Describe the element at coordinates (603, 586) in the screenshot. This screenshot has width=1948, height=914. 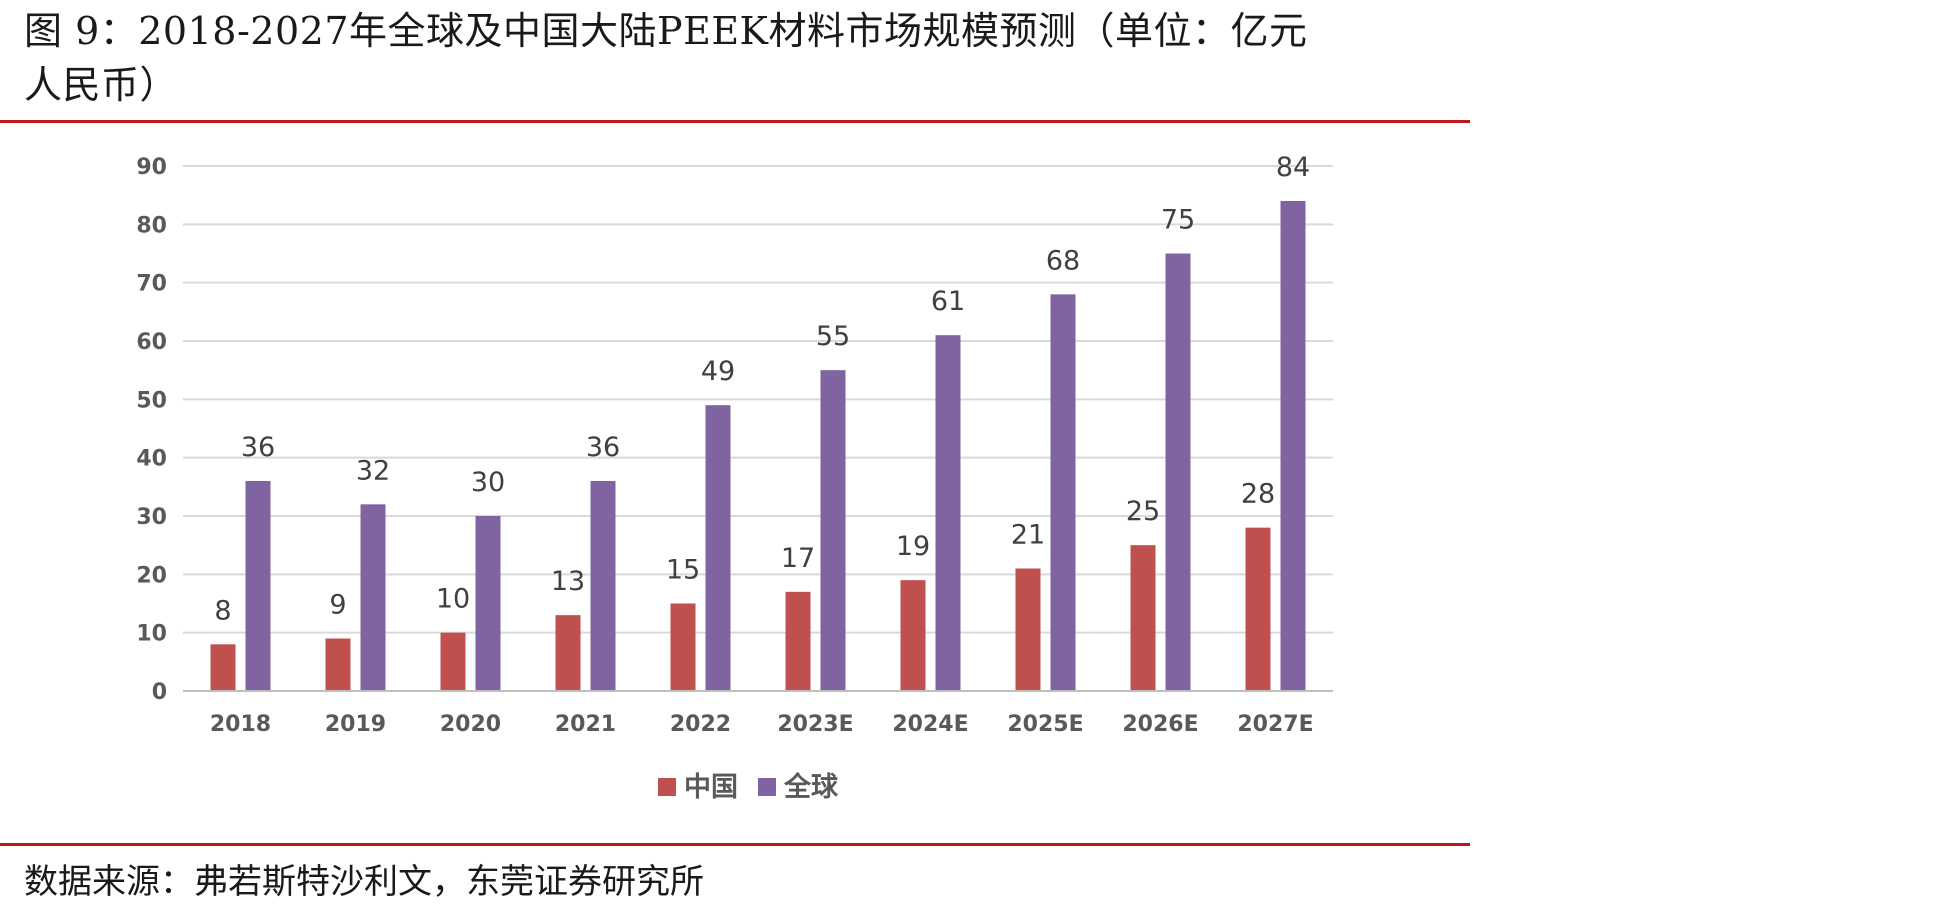
I see `bar-global-2021` at that location.